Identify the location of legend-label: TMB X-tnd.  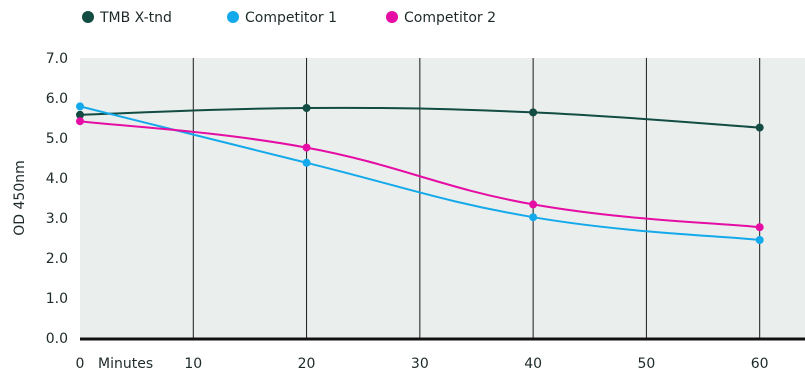
(135, 18).